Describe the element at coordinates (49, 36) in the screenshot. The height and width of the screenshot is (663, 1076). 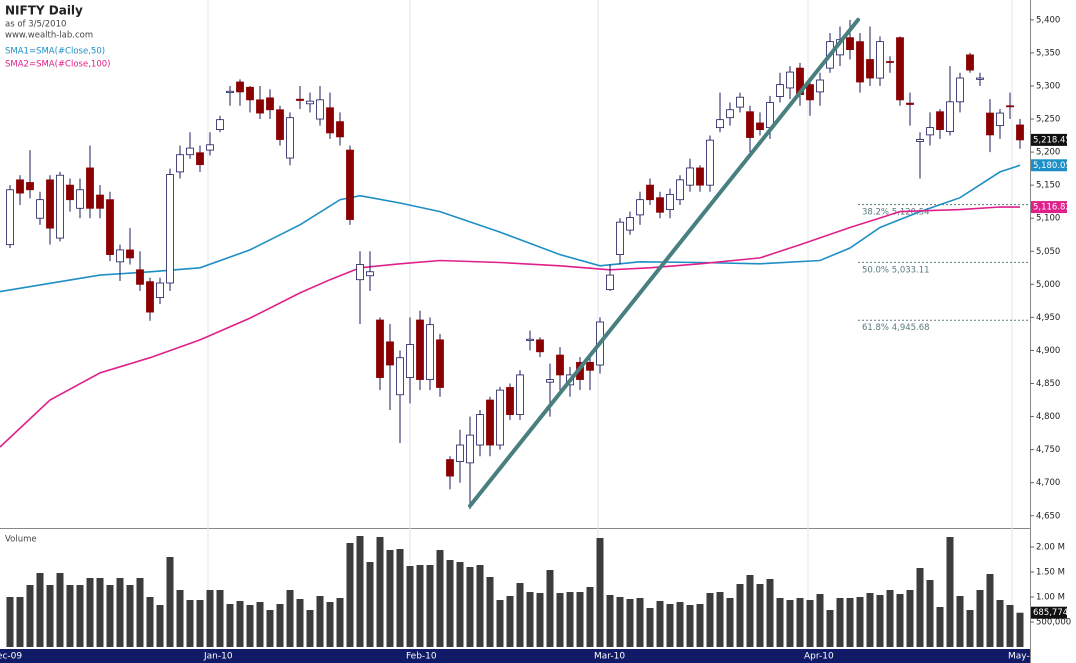
I see `source: www.wealth-lab.com` at that location.